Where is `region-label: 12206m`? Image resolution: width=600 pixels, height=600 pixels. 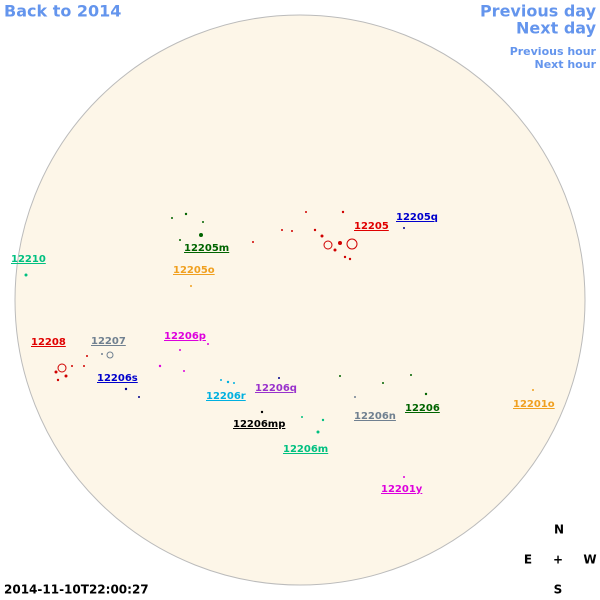
region-label: 12206m is located at coordinates (305, 449).